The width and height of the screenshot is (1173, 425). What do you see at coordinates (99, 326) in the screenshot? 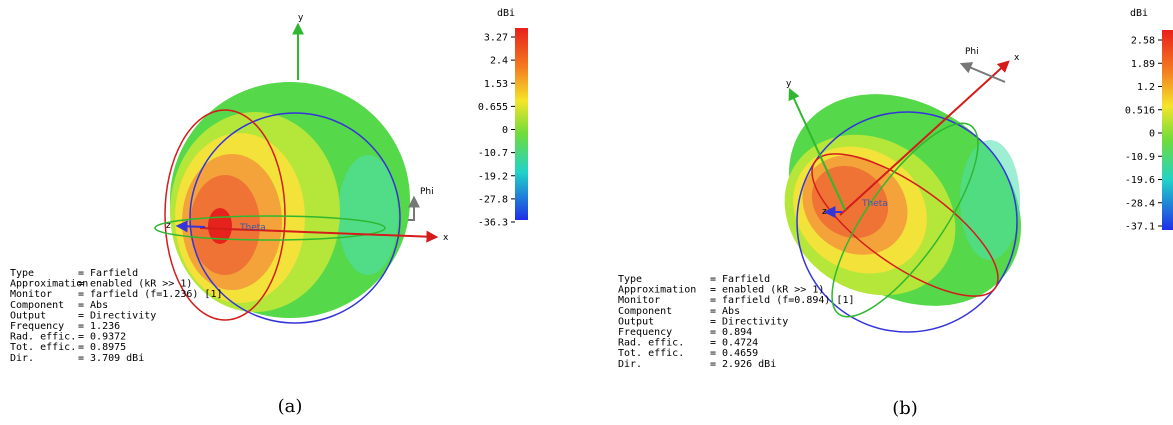
I see `info-value: = 1.236` at bounding box center [99, 326].